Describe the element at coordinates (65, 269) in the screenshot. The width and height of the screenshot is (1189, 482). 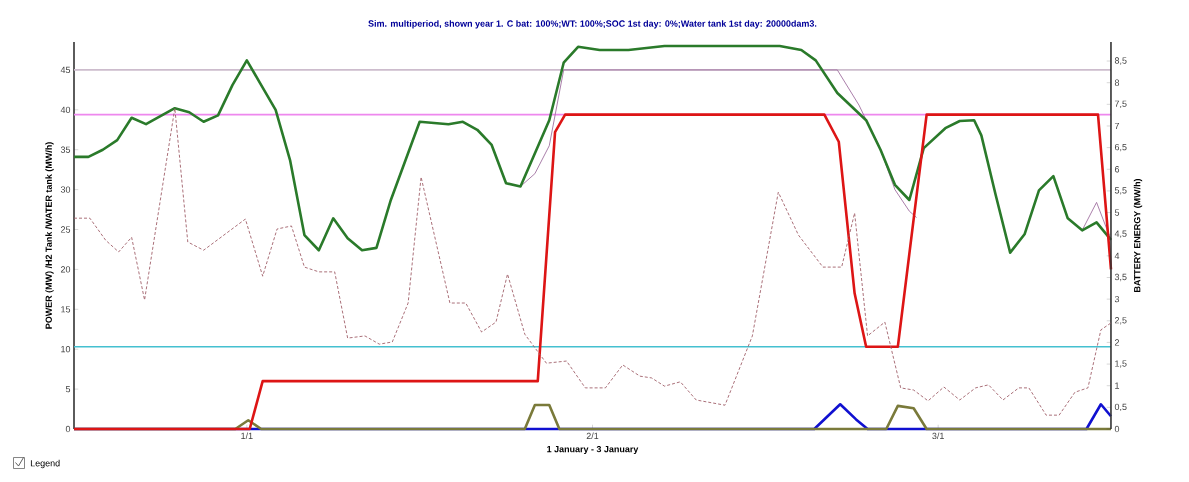
I see `y-tick-label: 20` at that location.